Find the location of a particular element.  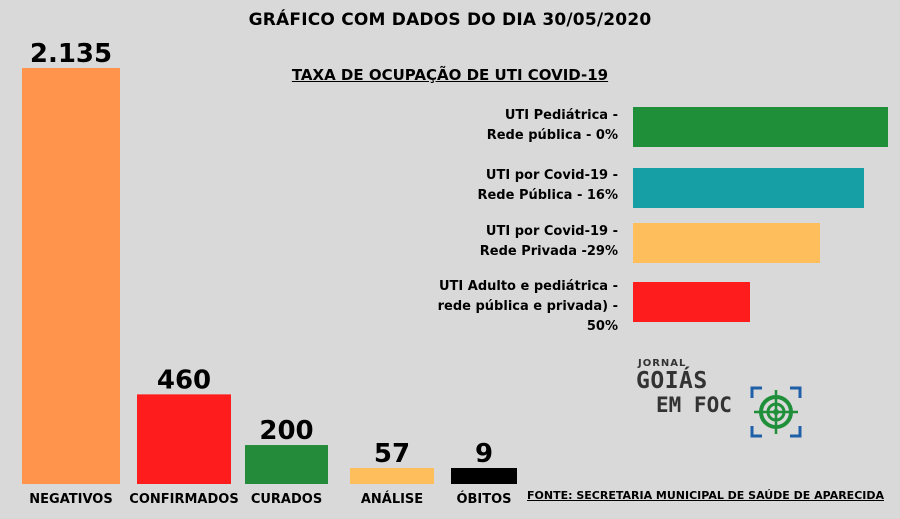

value-label-0: 2.135 is located at coordinates (71, 54).